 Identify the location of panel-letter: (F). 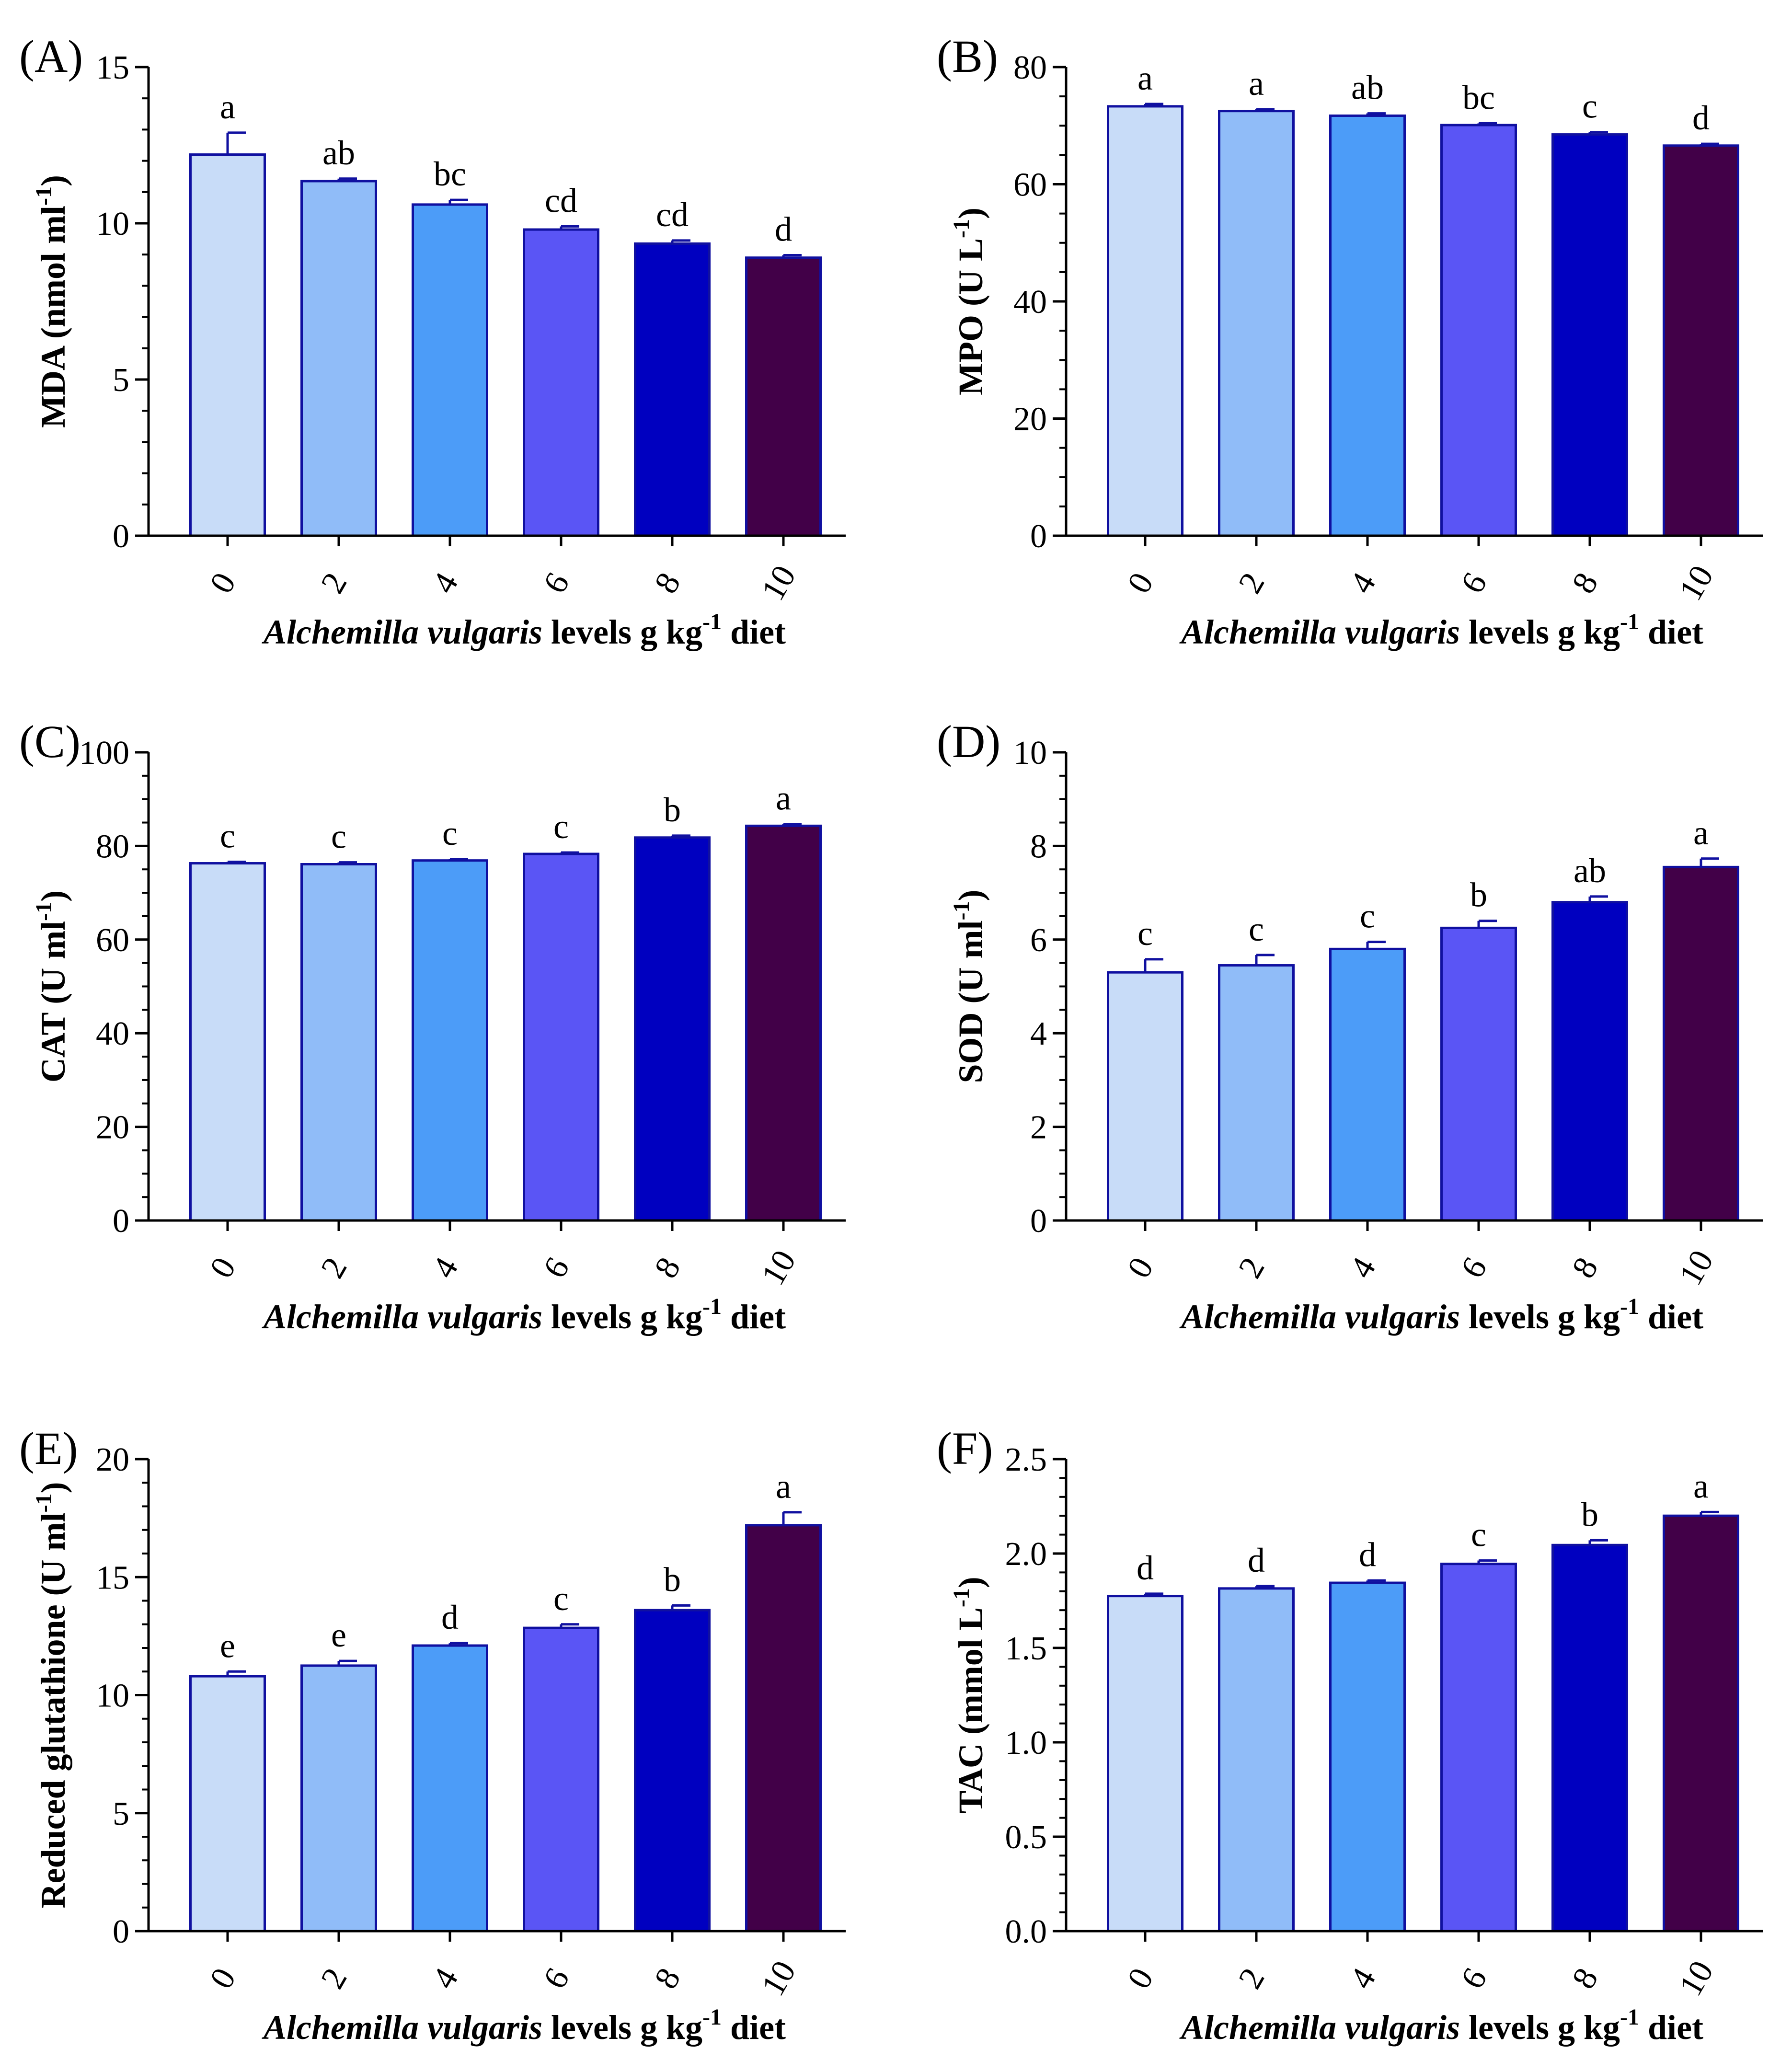
(965, 1448).